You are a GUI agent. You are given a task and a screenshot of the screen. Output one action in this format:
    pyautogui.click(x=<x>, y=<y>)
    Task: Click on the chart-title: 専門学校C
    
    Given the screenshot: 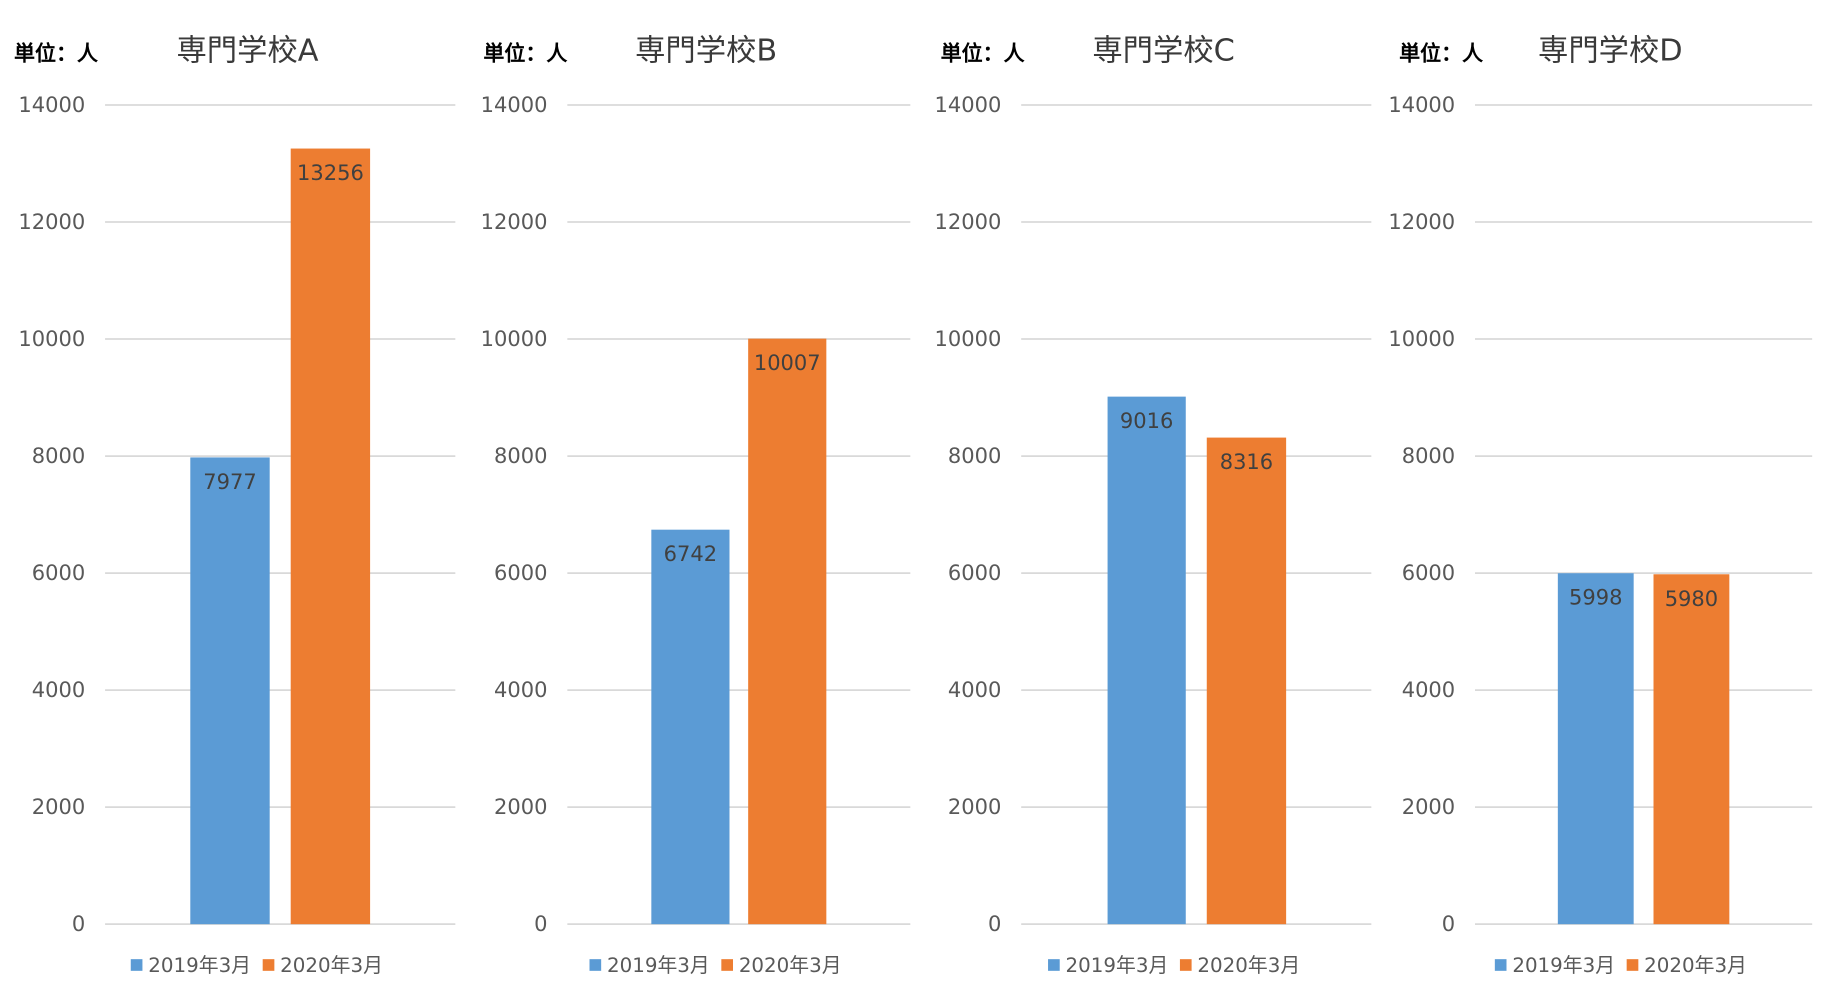 What is the action you would take?
    pyautogui.click(x=1163, y=51)
    